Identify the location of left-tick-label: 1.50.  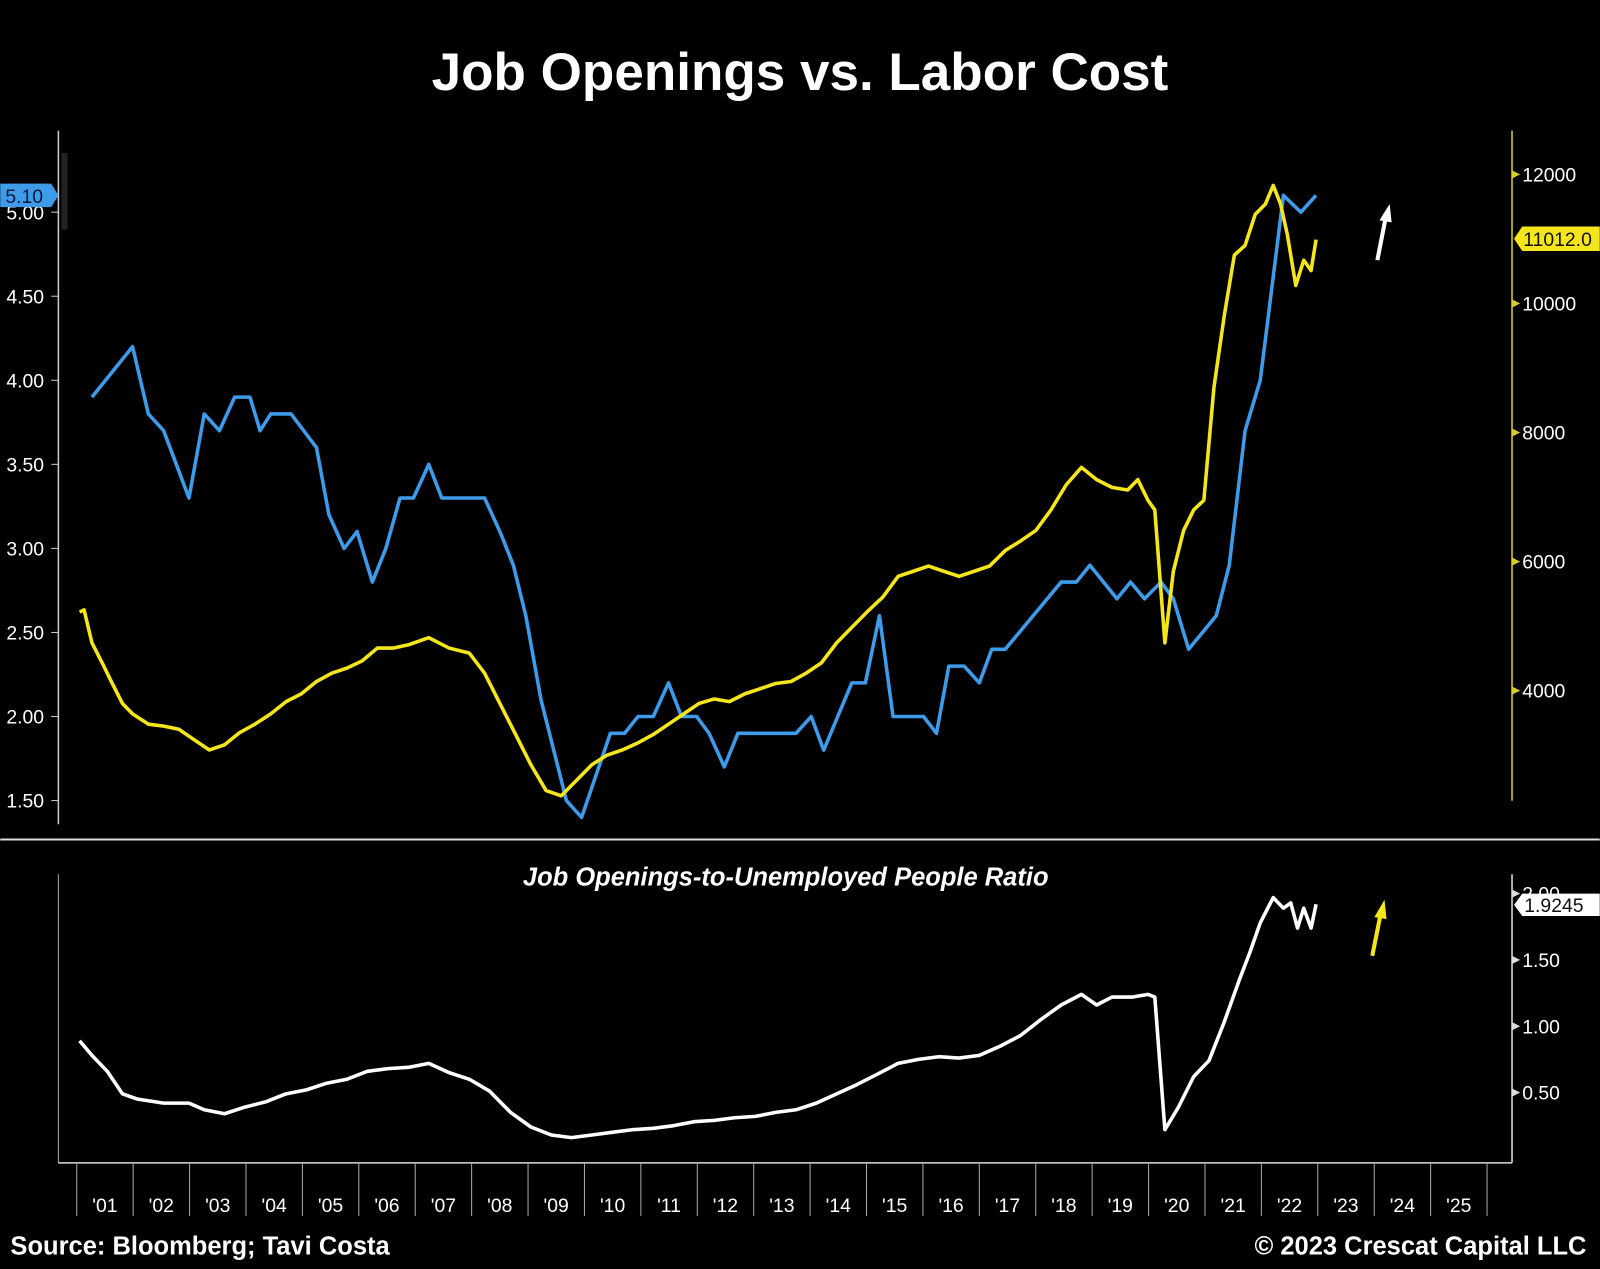
(25, 802).